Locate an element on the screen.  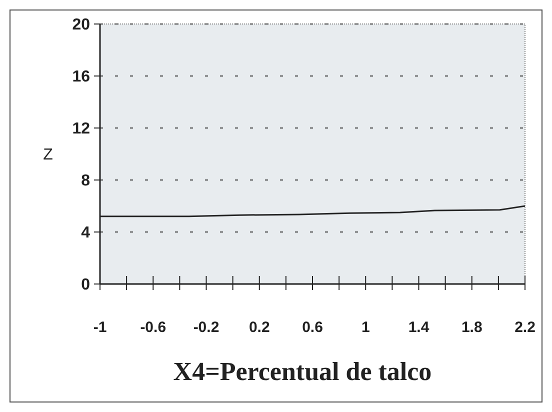
y-tick-label: 20 is located at coordinates (81, 25).